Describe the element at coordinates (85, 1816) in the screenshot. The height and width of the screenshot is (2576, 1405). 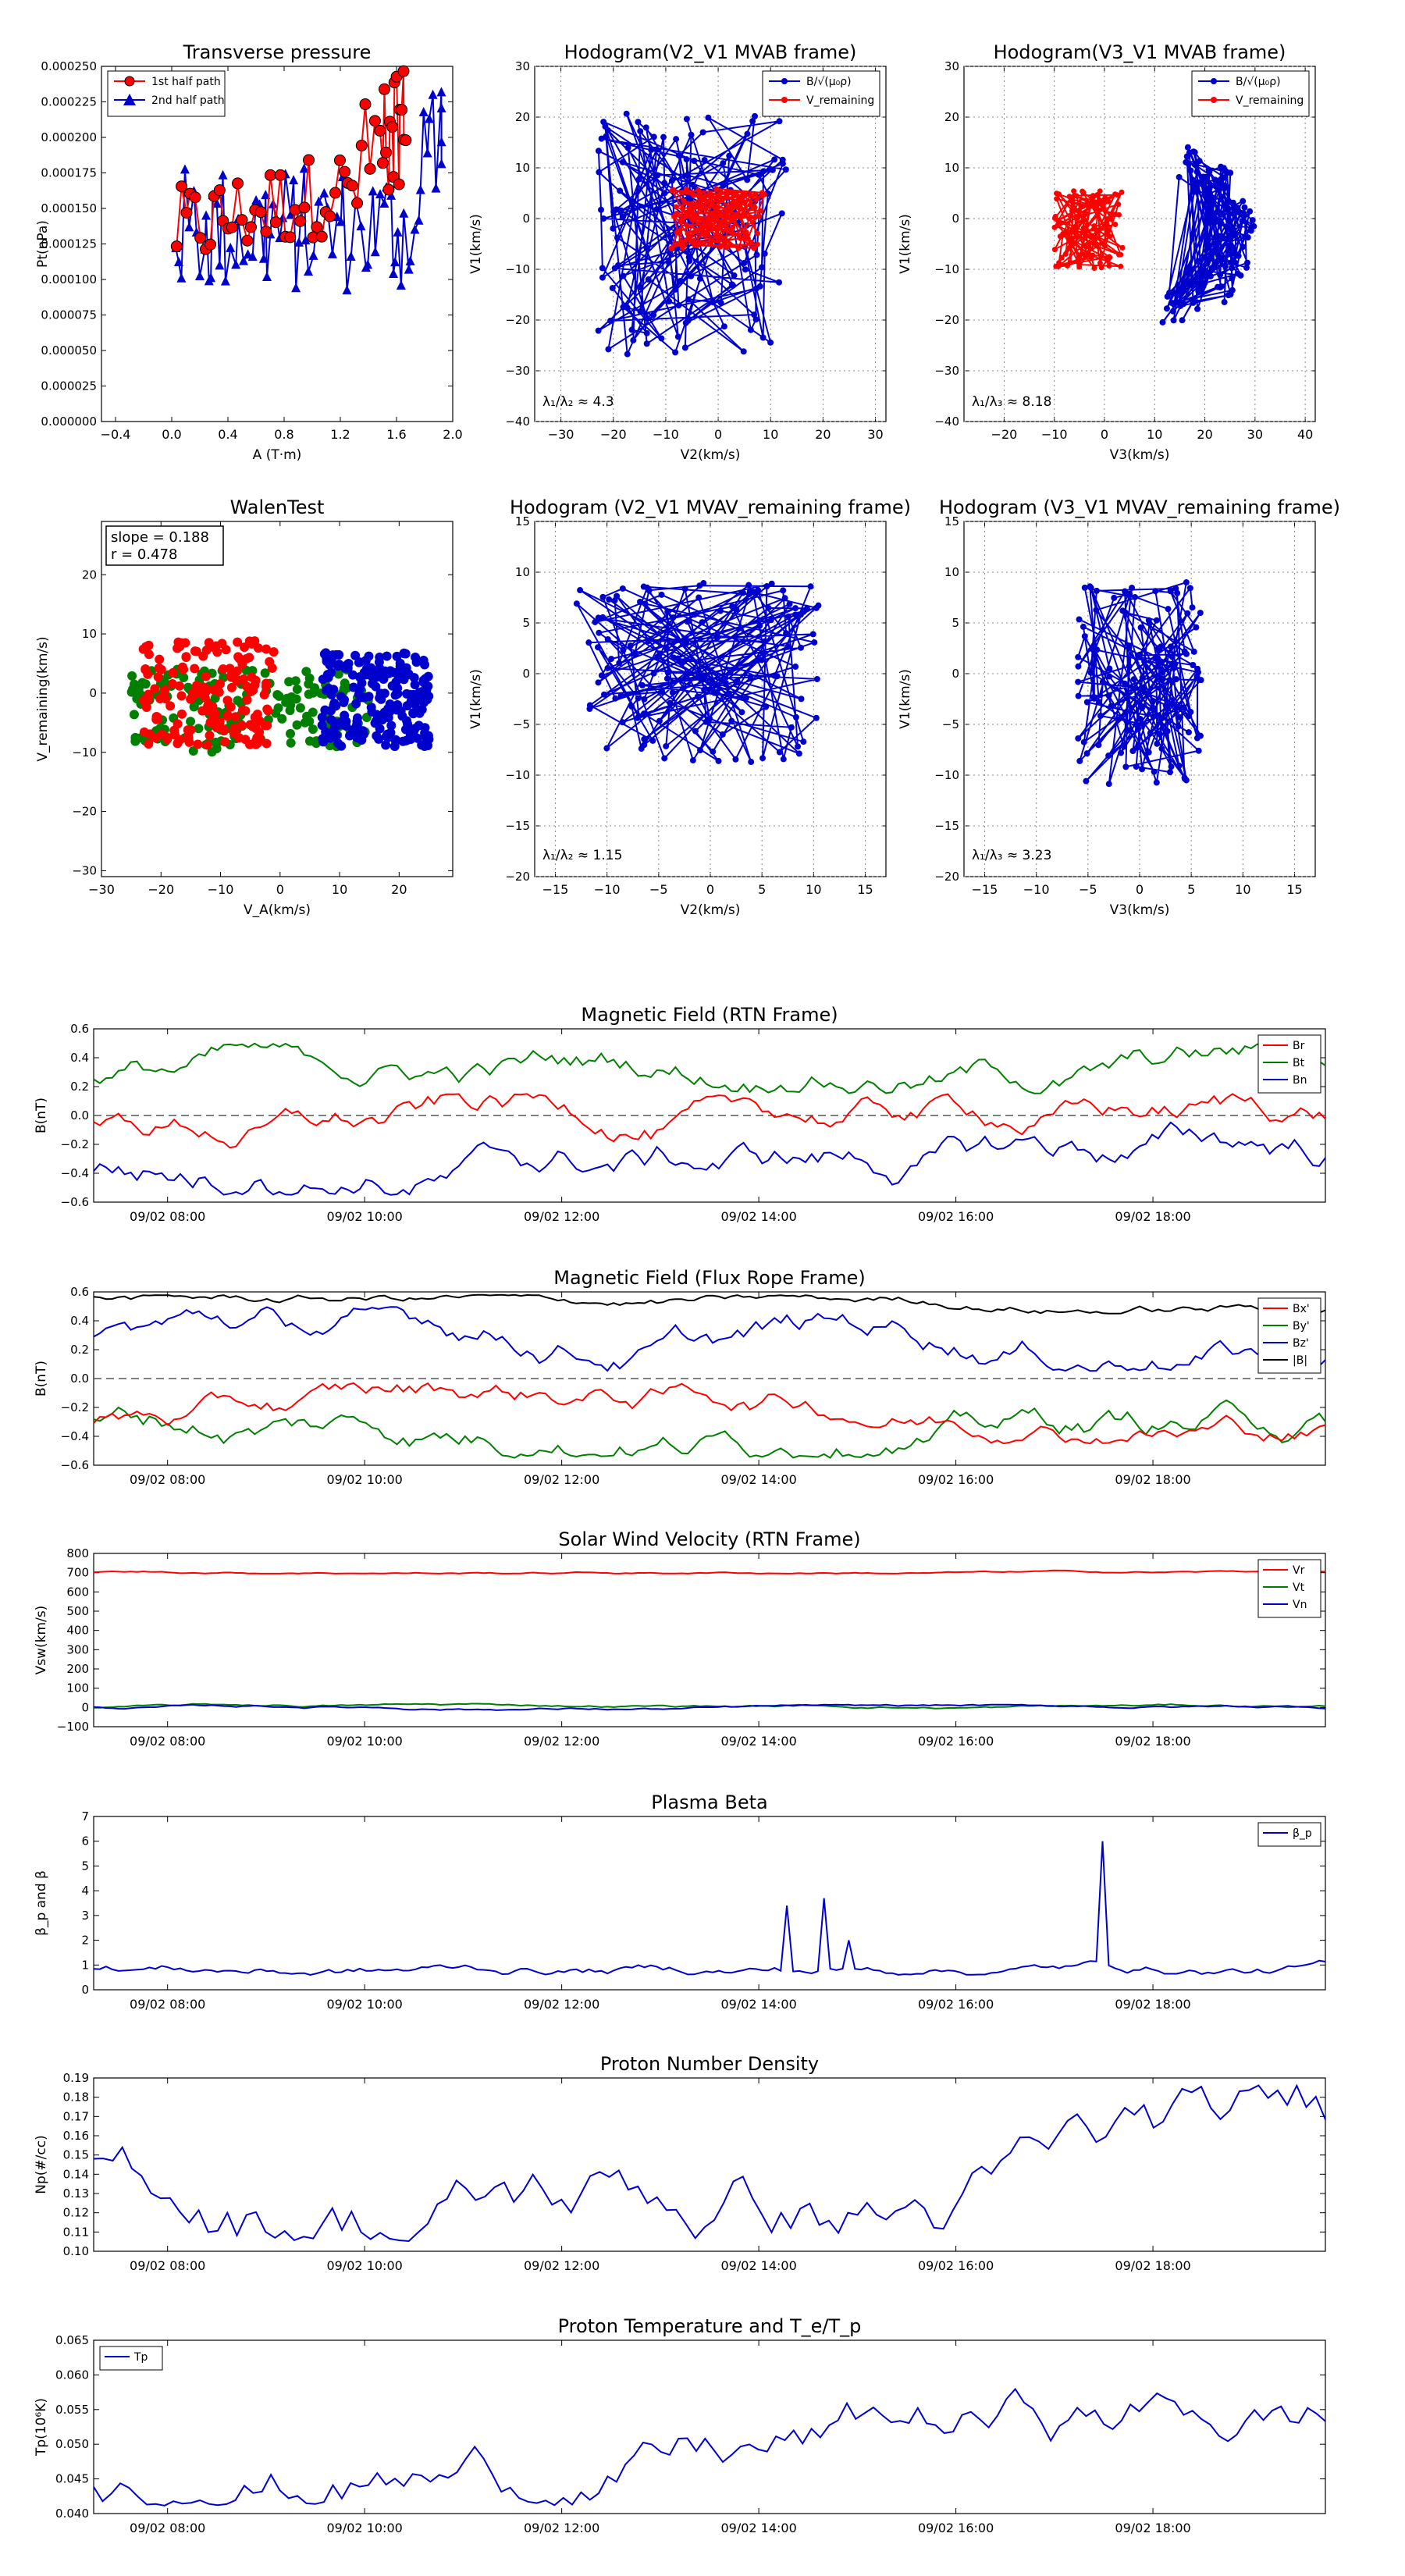
I see `y-tick-label: 7` at that location.